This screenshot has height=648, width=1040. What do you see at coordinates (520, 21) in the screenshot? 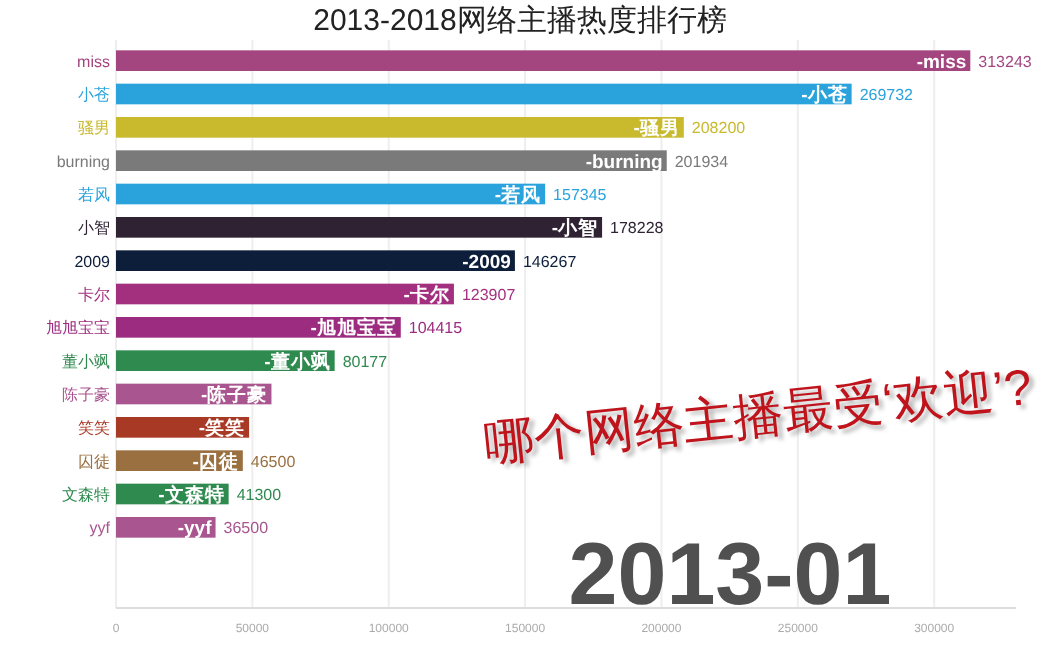
I see `chart-title: 2013-2018网络主播热度排行榜` at bounding box center [520, 21].